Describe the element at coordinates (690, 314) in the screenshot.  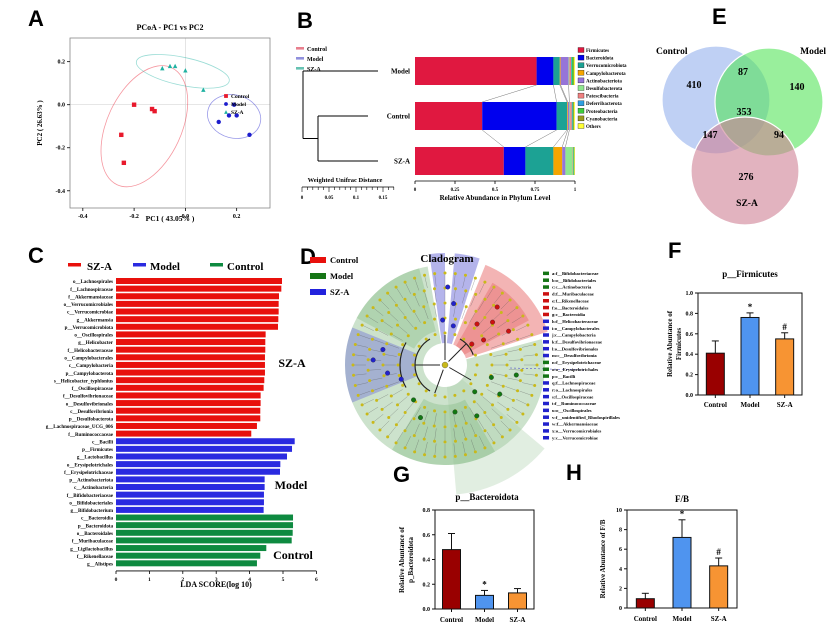
I see `y-tick-label: 0.8` at that location.